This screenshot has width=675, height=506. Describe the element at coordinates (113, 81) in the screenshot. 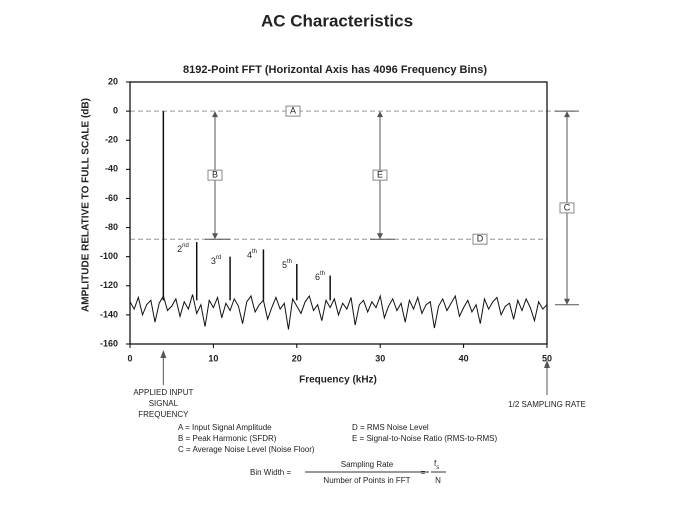

I see `y-tick-label: 20` at that location.